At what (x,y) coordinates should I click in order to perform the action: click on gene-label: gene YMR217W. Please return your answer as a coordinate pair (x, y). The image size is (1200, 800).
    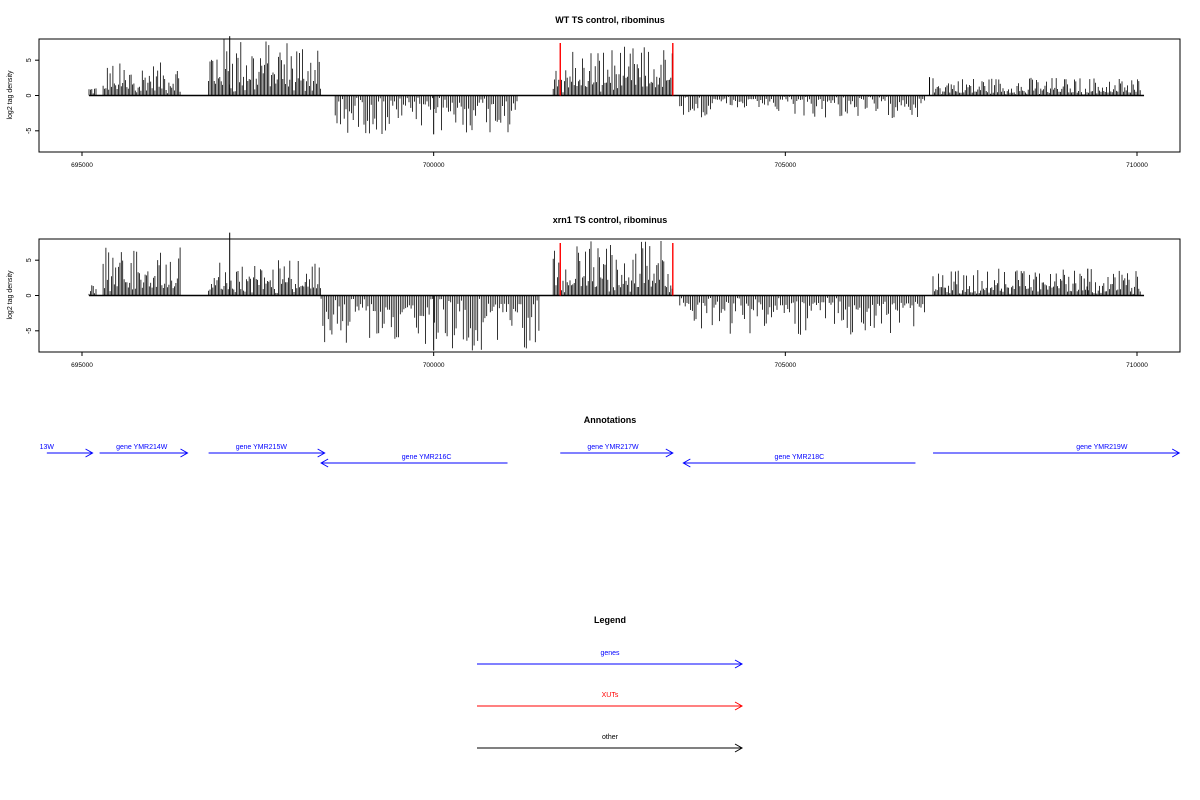
    Looking at the image, I should click on (613, 447).